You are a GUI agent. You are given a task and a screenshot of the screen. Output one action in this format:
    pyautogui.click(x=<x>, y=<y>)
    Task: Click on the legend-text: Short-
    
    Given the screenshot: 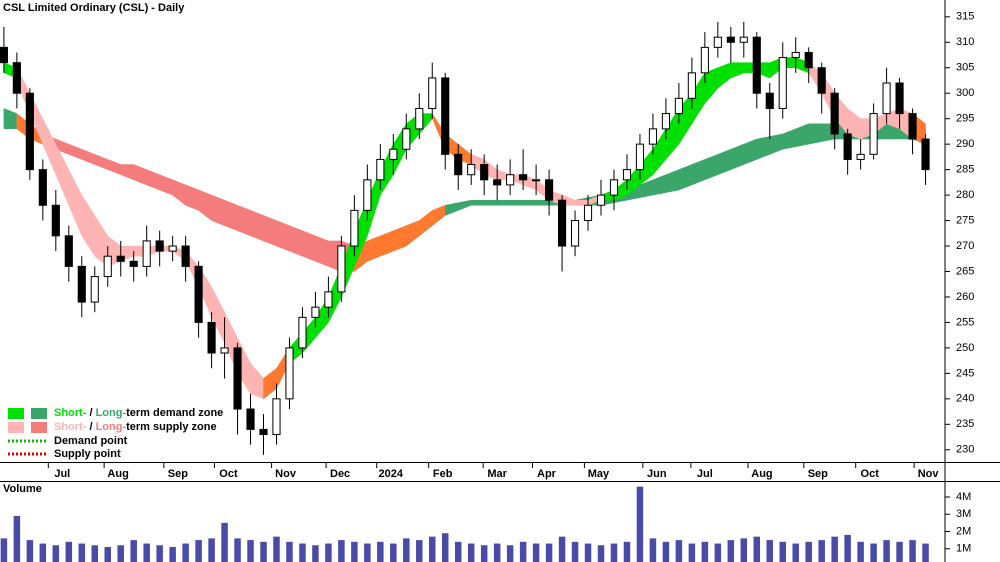 What is the action you would take?
    pyautogui.click(x=70, y=427)
    